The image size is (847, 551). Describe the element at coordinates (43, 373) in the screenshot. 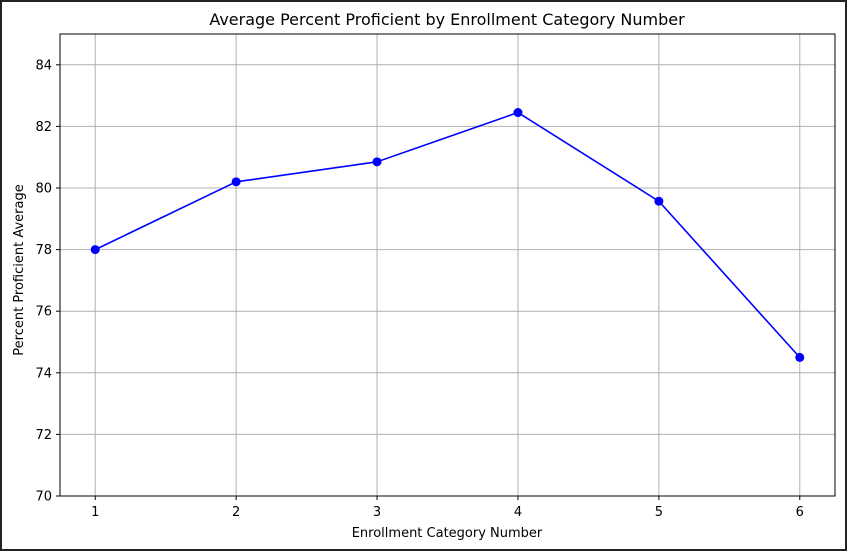

I see `y-tick-label: 74` at that location.